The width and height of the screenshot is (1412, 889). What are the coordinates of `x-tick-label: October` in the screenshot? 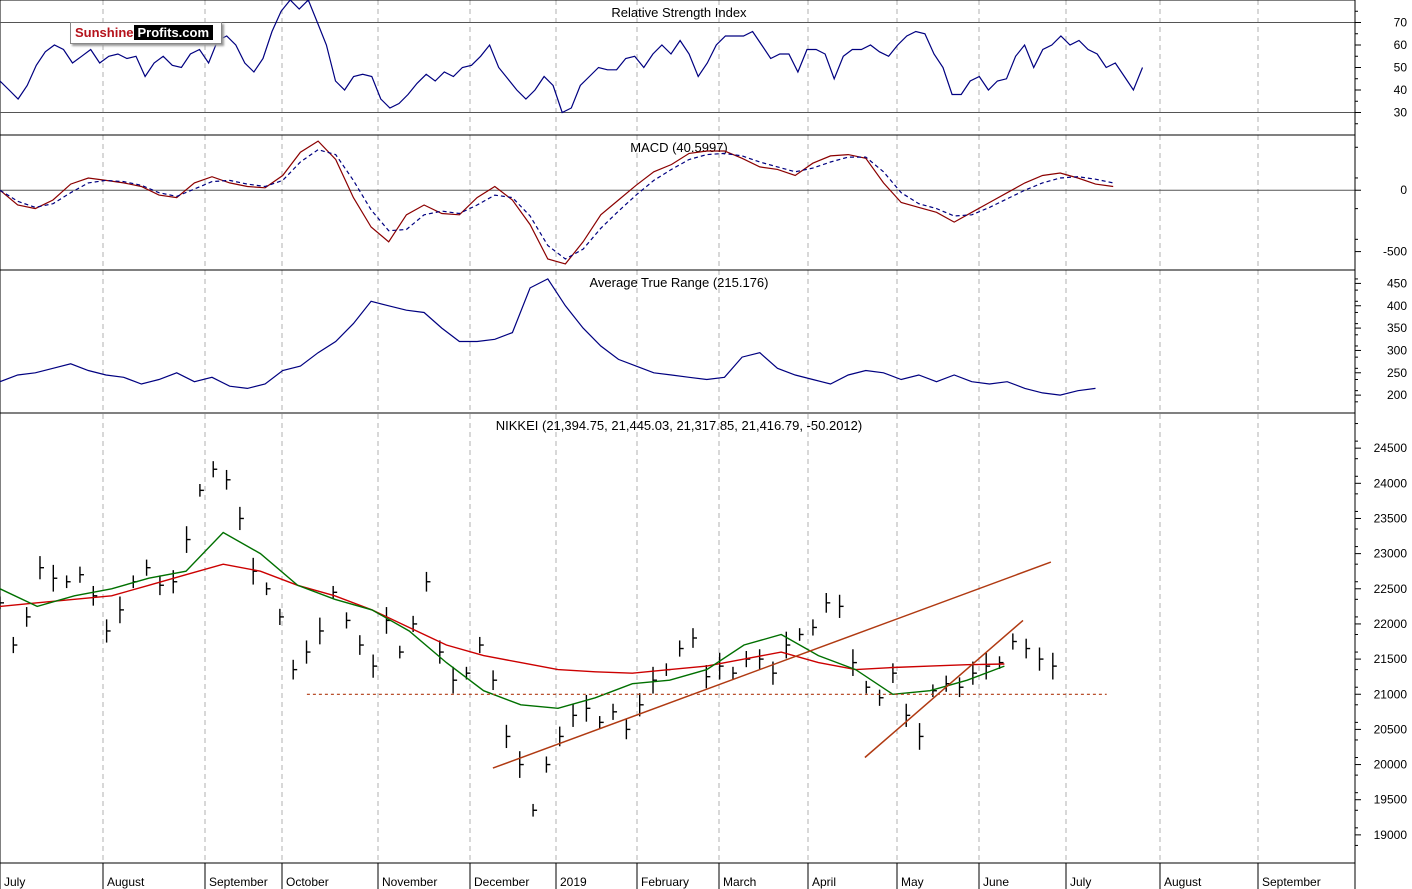 It's located at (307, 882).